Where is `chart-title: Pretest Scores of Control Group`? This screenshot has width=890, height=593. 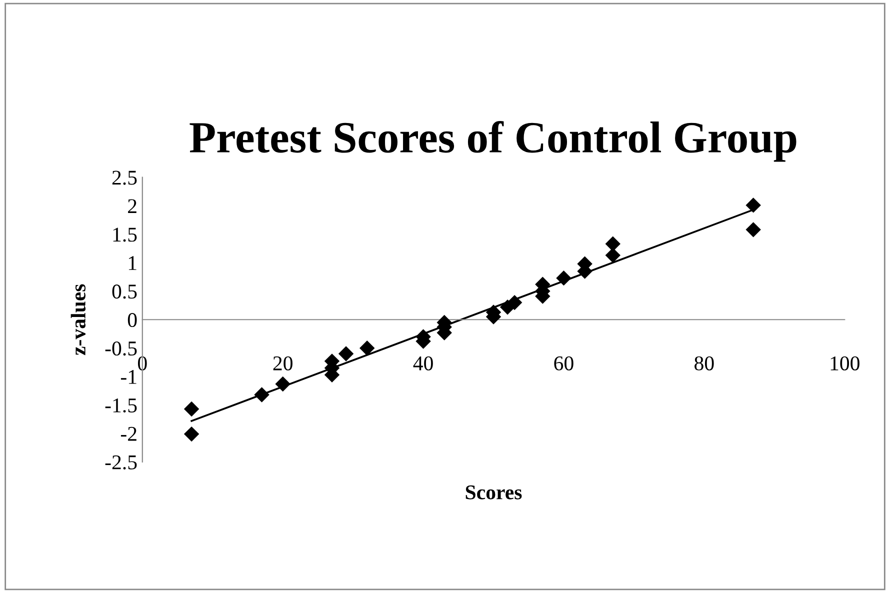
chart-title: Pretest Scores of Control Group is located at coordinates (493, 141).